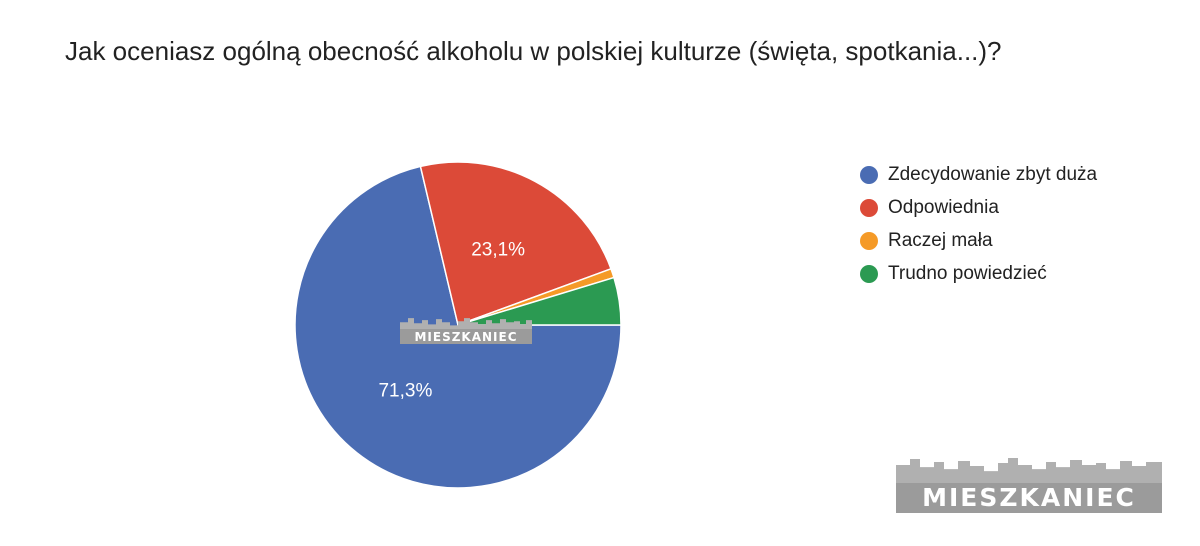  Describe the element at coordinates (498, 249) in the screenshot. I see `slice-value-label: 23,1%` at that location.